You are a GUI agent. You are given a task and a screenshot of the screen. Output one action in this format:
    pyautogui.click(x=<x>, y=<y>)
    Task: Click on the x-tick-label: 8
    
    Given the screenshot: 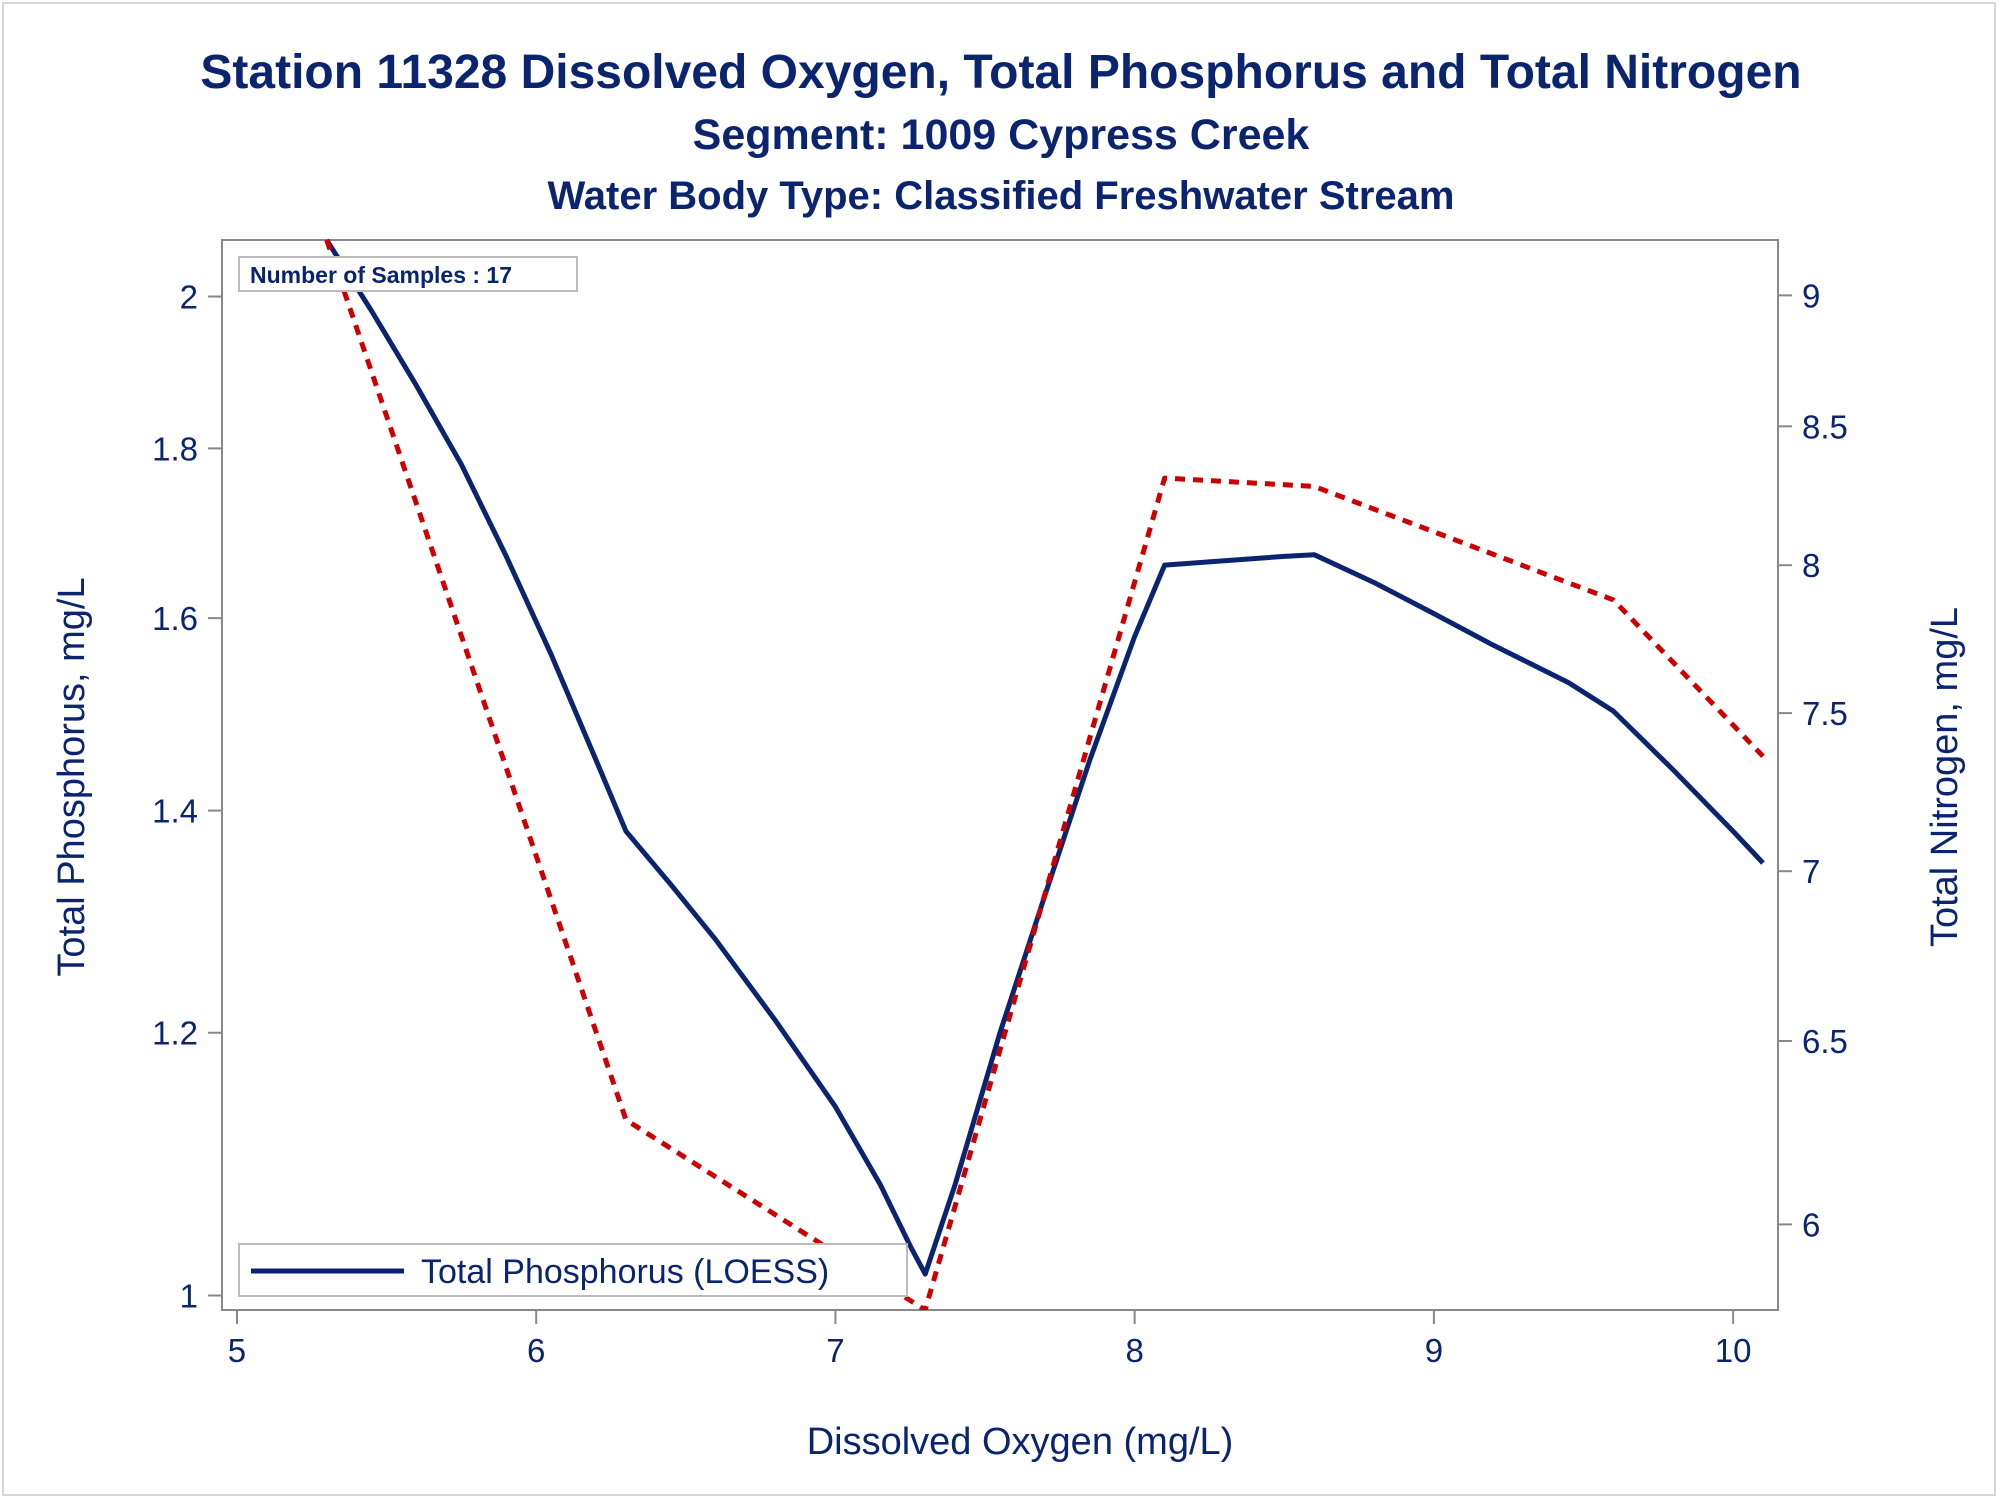 What is the action you would take?
    pyautogui.click(x=1134, y=1350)
    